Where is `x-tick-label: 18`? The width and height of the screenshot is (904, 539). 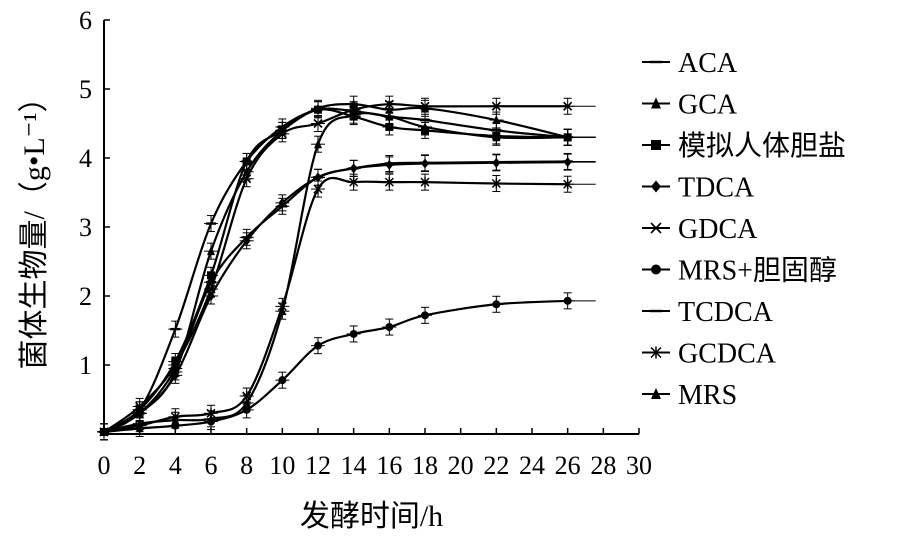
x-tick-label: 18 is located at coordinates (425, 465).